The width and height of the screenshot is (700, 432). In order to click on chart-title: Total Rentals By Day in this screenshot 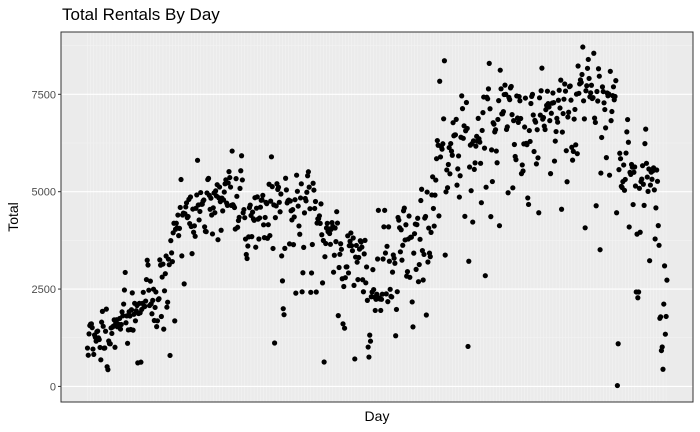, I will do `click(141, 14)`.